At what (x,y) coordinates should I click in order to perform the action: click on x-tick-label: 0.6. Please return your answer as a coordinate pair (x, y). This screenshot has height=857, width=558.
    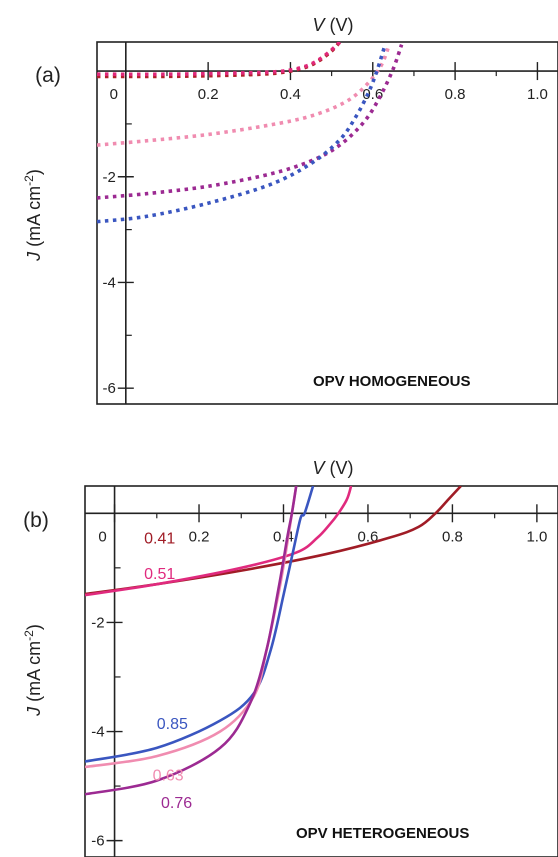
    Looking at the image, I should click on (372, 94).